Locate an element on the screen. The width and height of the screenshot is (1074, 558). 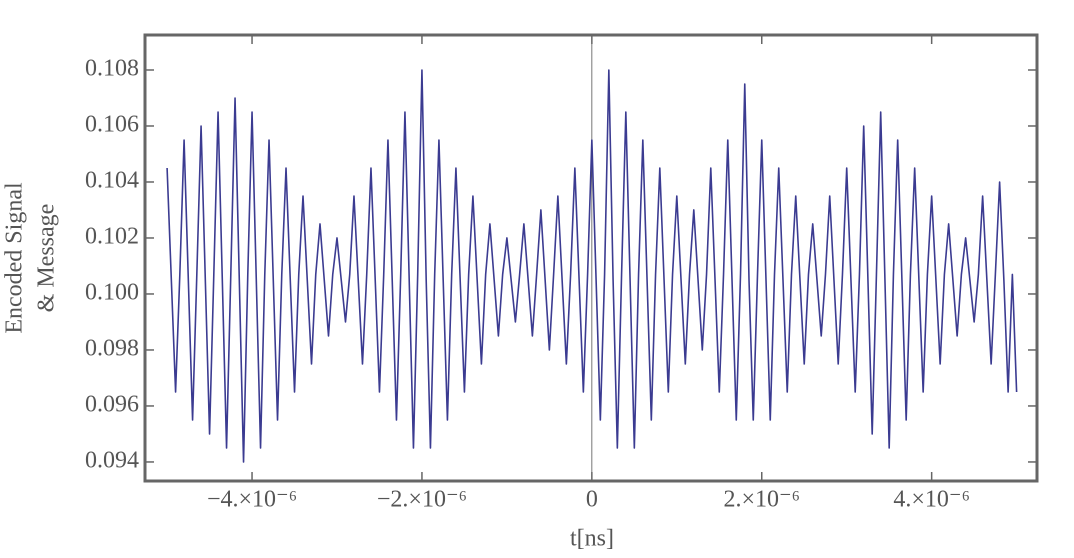
y-axis-label: Encoded Signal & Message is located at coordinates (31, 258).